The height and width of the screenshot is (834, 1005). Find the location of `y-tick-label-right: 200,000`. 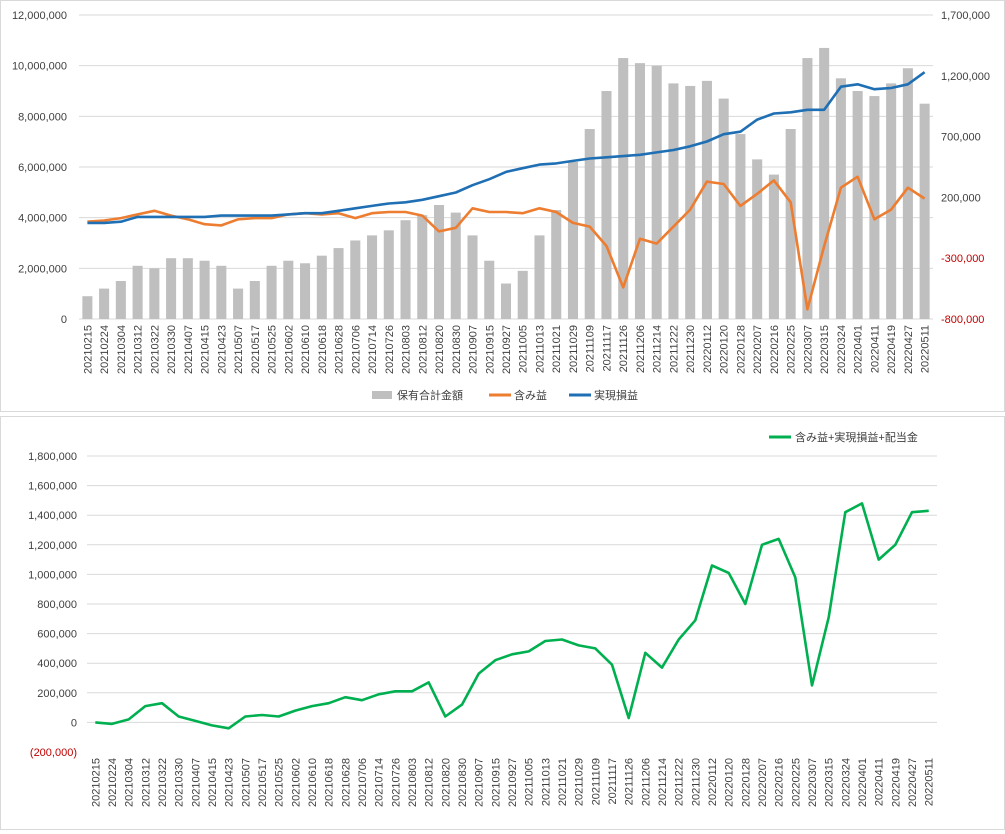

y-tick-label-right: 200,000 is located at coordinates (961, 198).